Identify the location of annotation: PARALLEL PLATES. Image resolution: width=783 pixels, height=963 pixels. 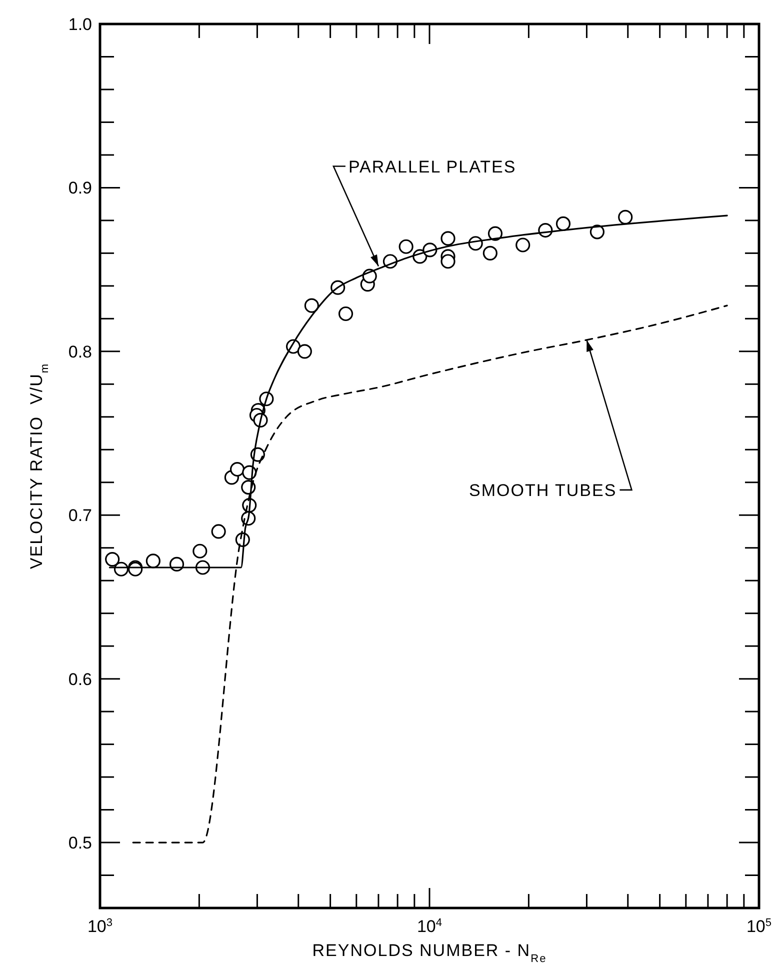
(432, 166).